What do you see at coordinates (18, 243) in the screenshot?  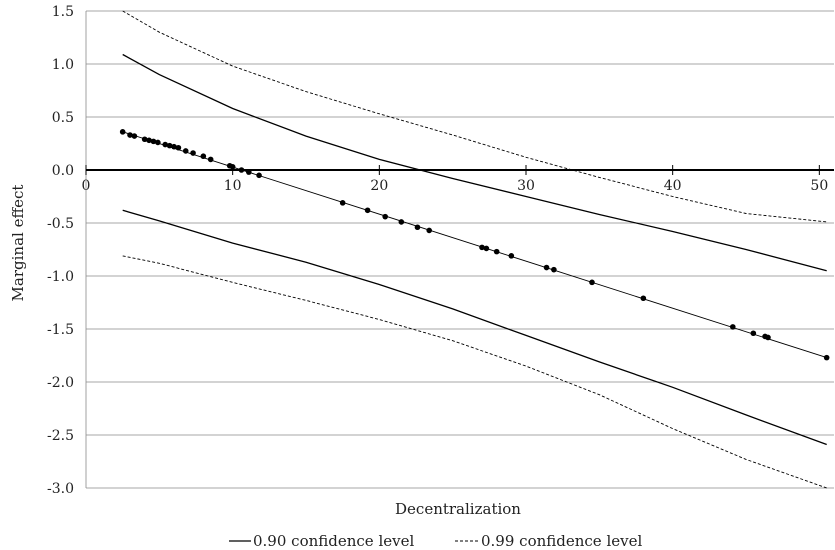 I see `y-axis-title: Marginal effect` at bounding box center [18, 243].